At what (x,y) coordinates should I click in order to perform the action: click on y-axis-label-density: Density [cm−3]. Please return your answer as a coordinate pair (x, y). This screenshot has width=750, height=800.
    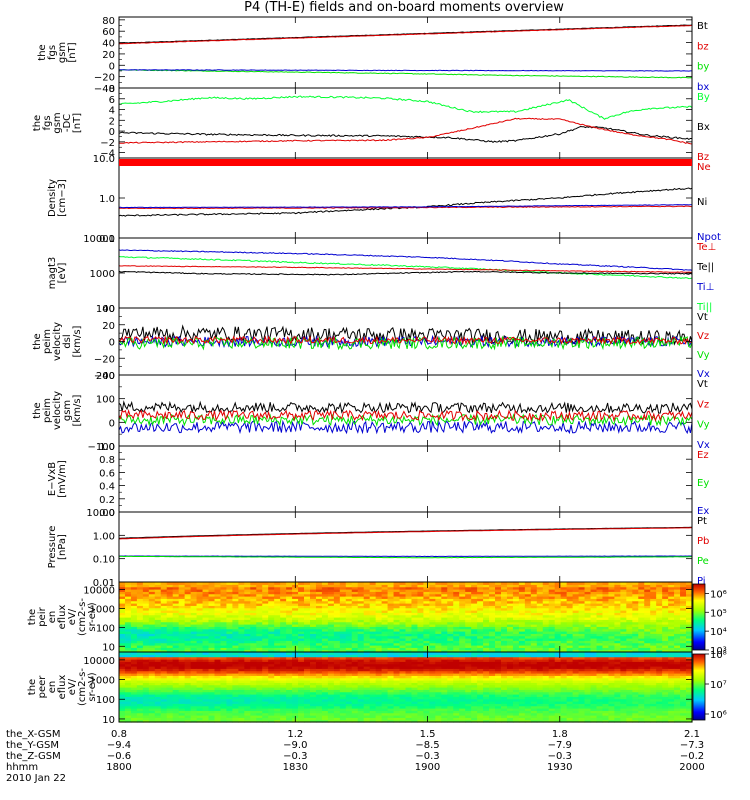
    Looking at the image, I should click on (57, 198).